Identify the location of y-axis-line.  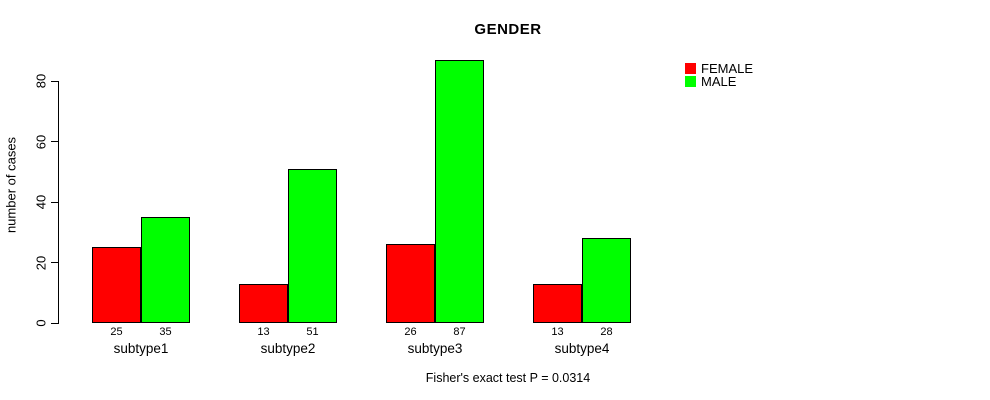
(58, 202).